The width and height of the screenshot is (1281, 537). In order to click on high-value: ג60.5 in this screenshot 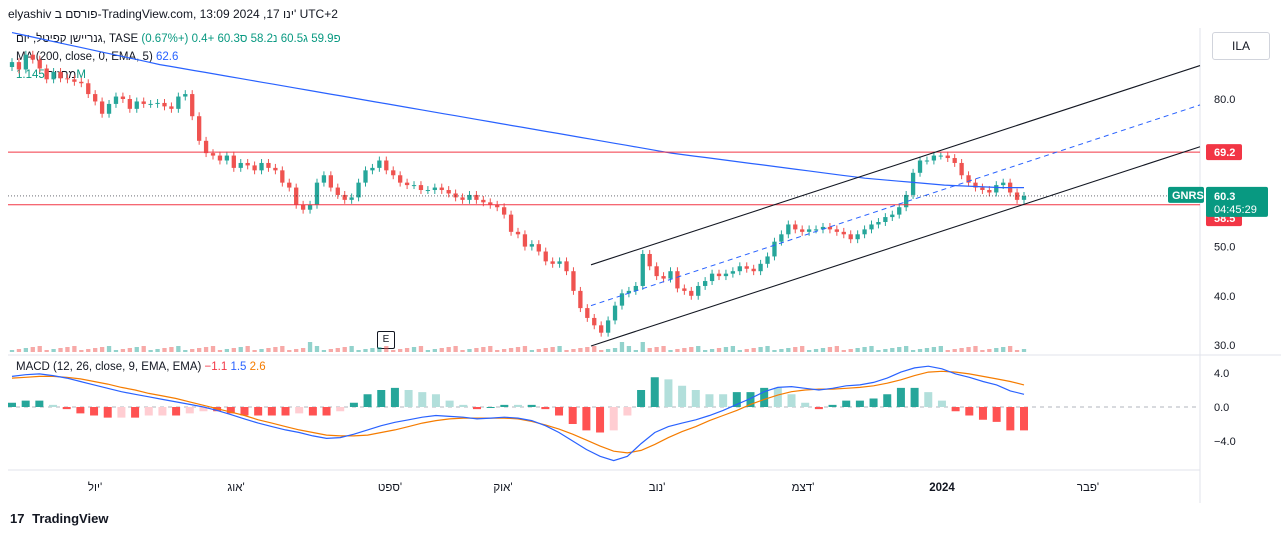, I will do `click(294, 39)`.